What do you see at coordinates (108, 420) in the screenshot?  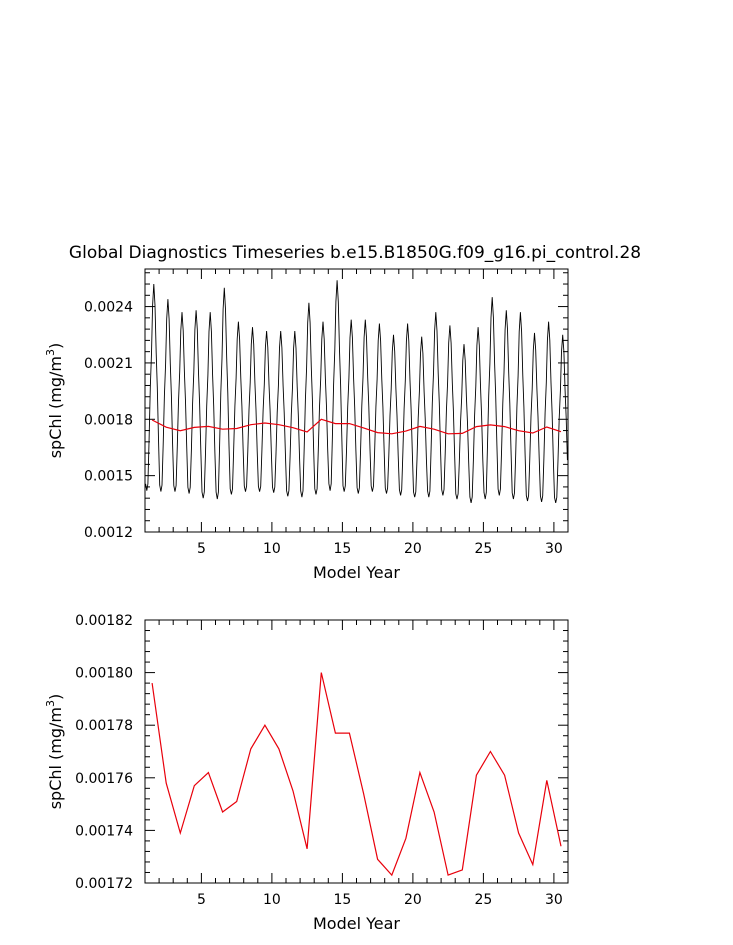 I see `y-tick-label: 0.0018` at bounding box center [108, 420].